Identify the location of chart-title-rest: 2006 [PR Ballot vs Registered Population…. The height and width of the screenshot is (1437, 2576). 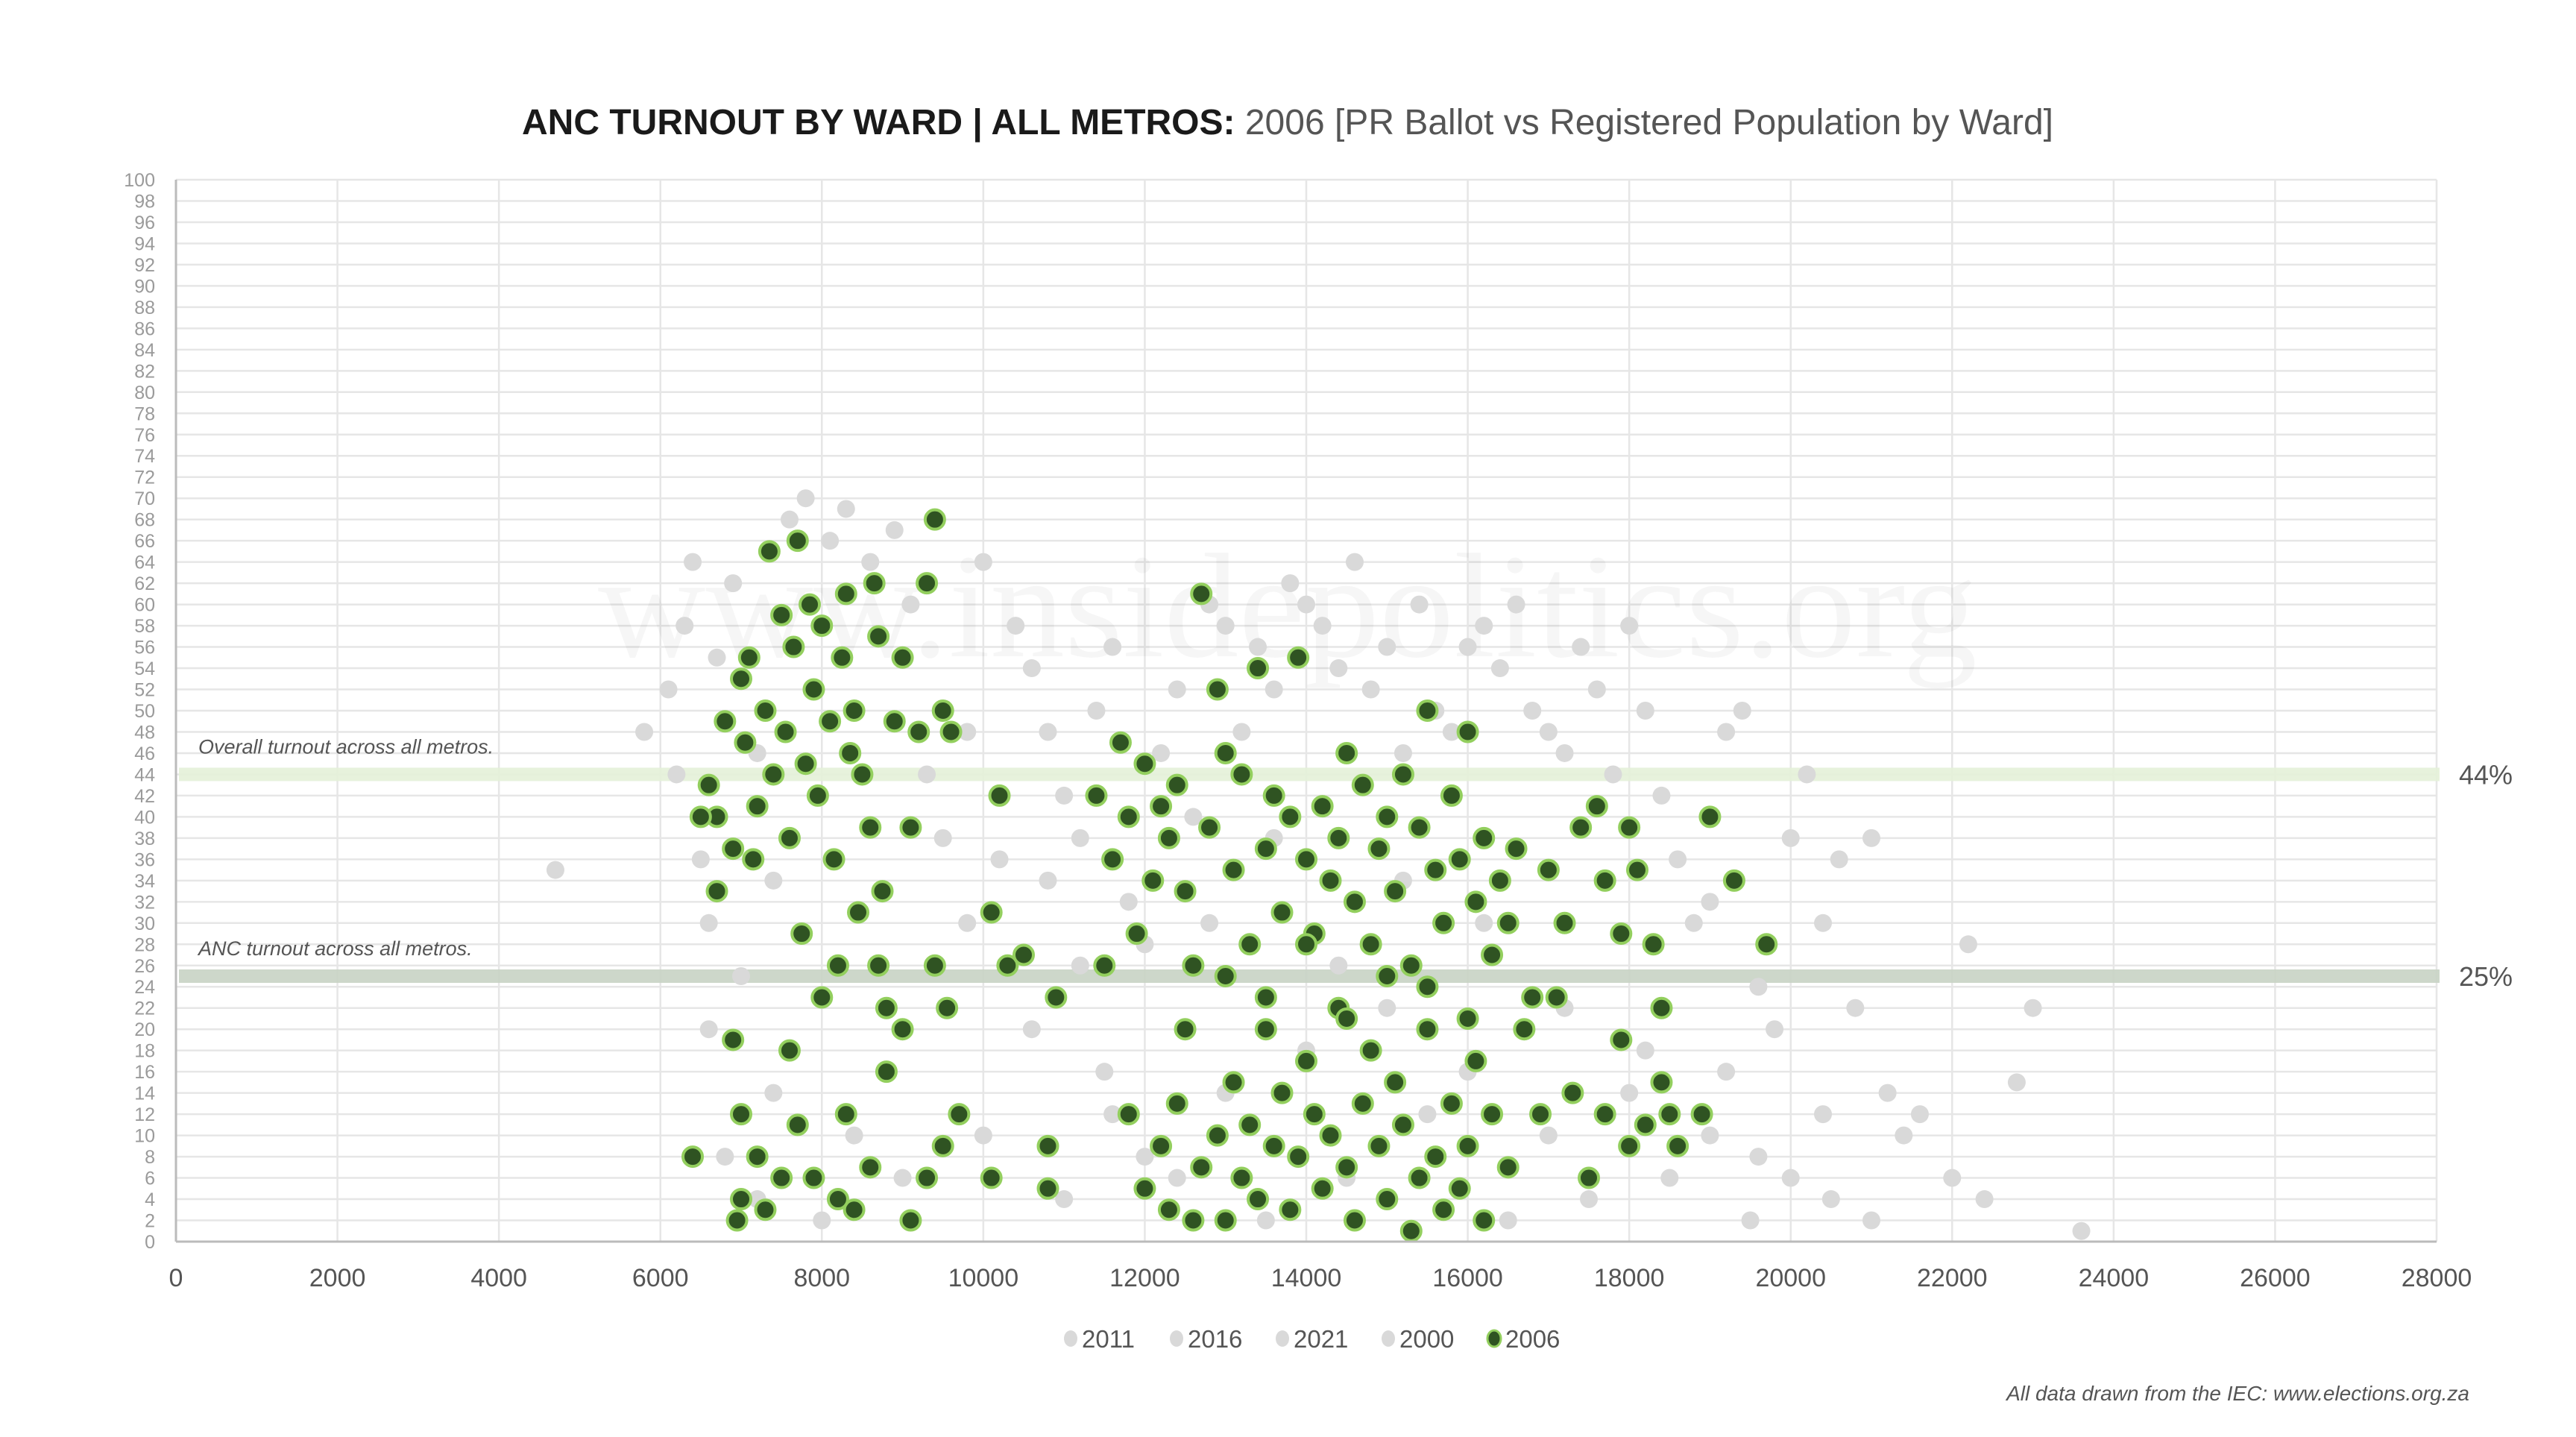
(1644, 122).